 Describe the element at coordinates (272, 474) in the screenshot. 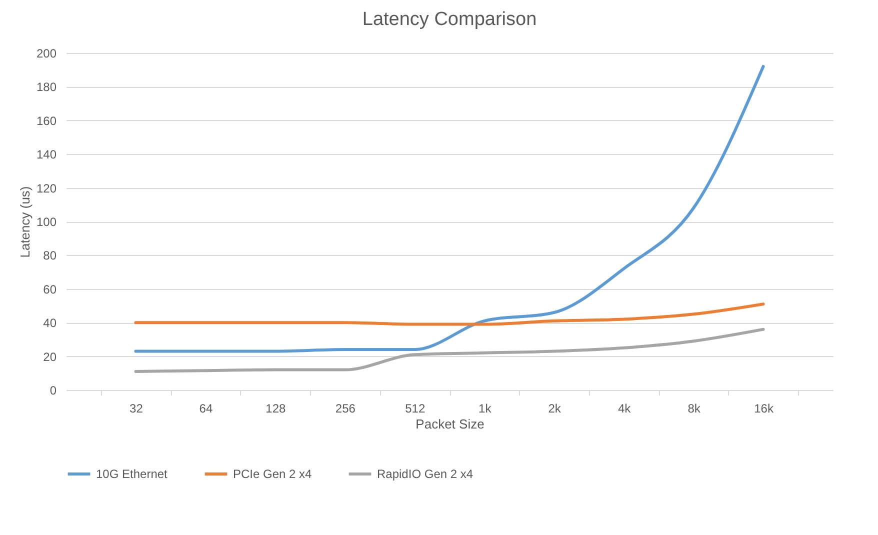

I see `legend-label: PCIe Gen 2 x4` at that location.